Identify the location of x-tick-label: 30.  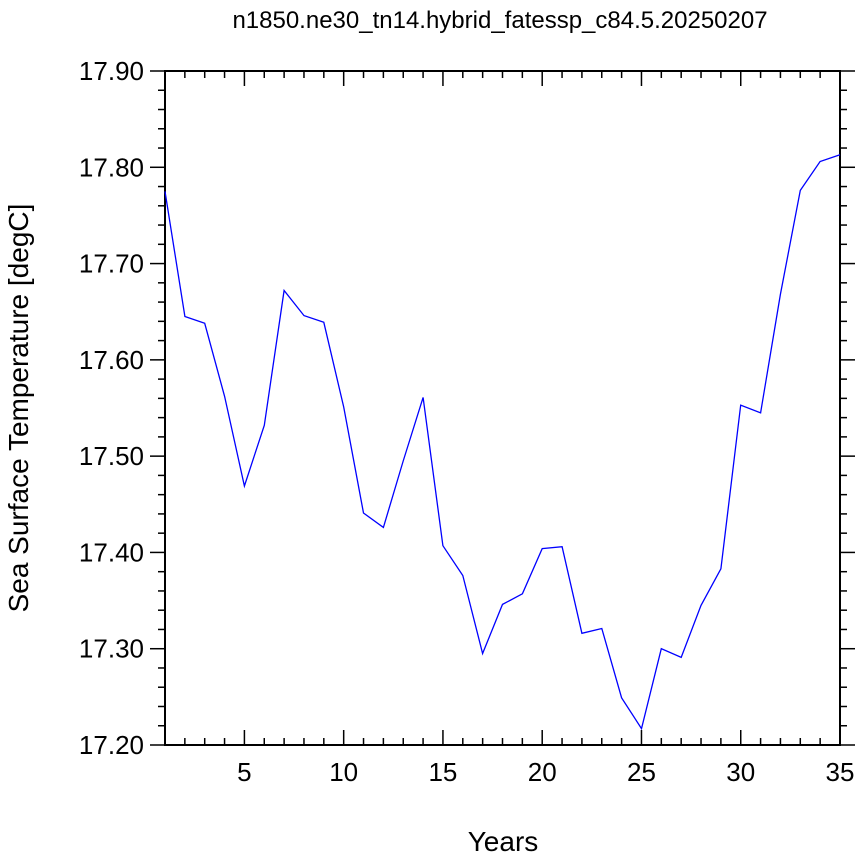
(740, 772).